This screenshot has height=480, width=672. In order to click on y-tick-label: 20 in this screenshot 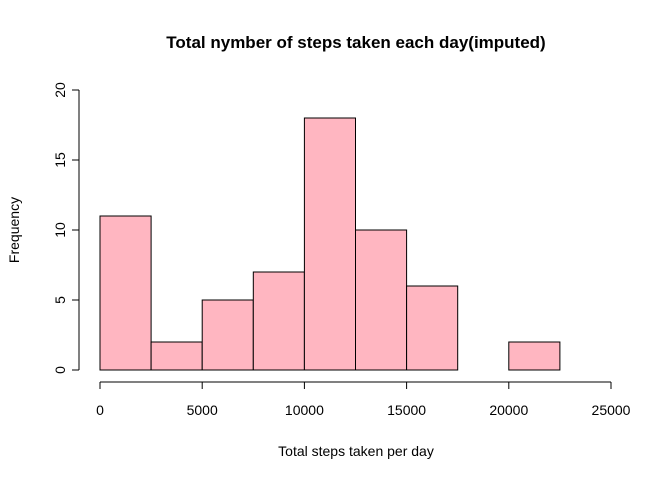, I will do `click(60, 90)`.